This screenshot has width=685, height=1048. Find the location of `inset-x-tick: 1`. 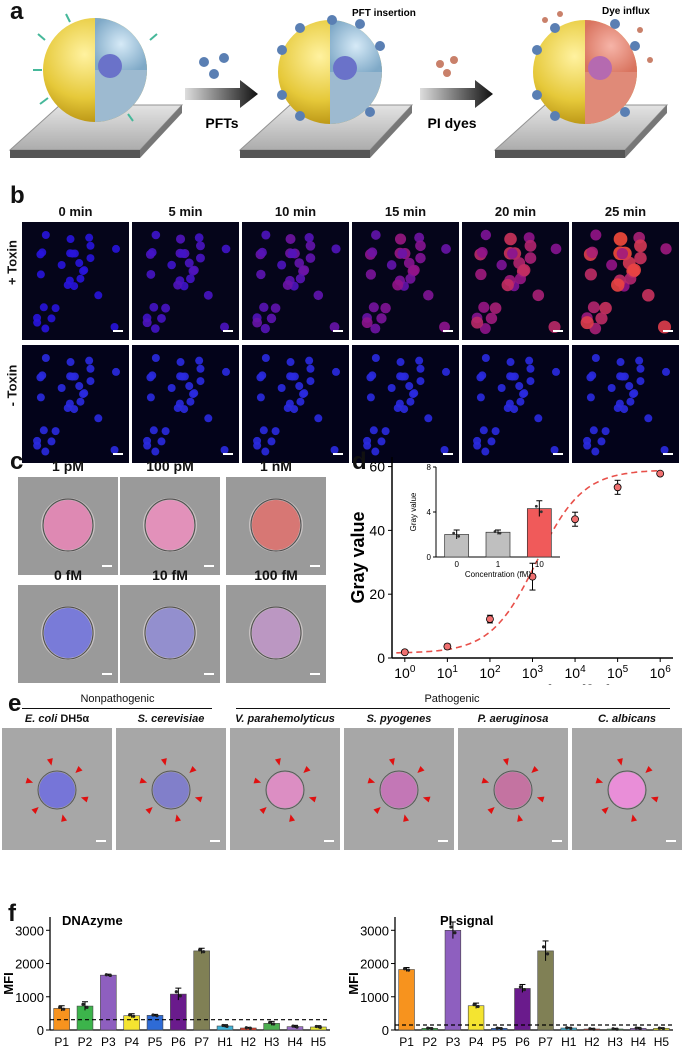

inset-x-tick: 1 is located at coordinates (498, 564).